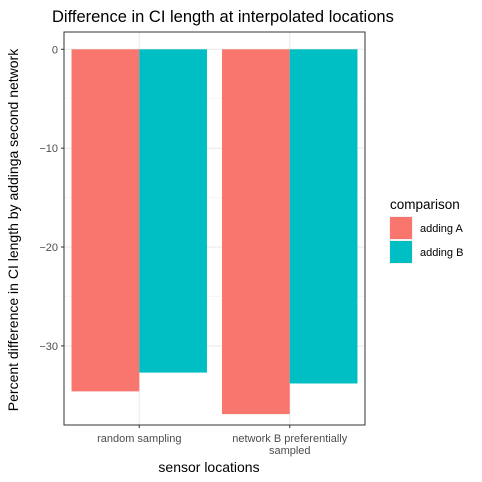  I want to click on x-tick-label: sampled, so click(290, 451).